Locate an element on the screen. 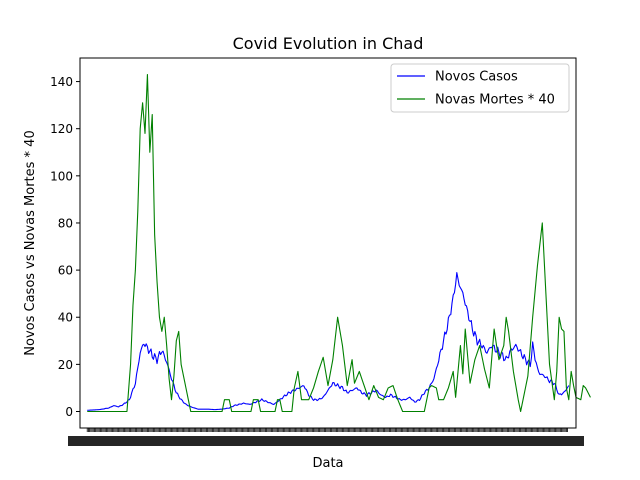 This screenshot has height=480, width=640. y-tick-label: 120 is located at coordinates (61, 129).